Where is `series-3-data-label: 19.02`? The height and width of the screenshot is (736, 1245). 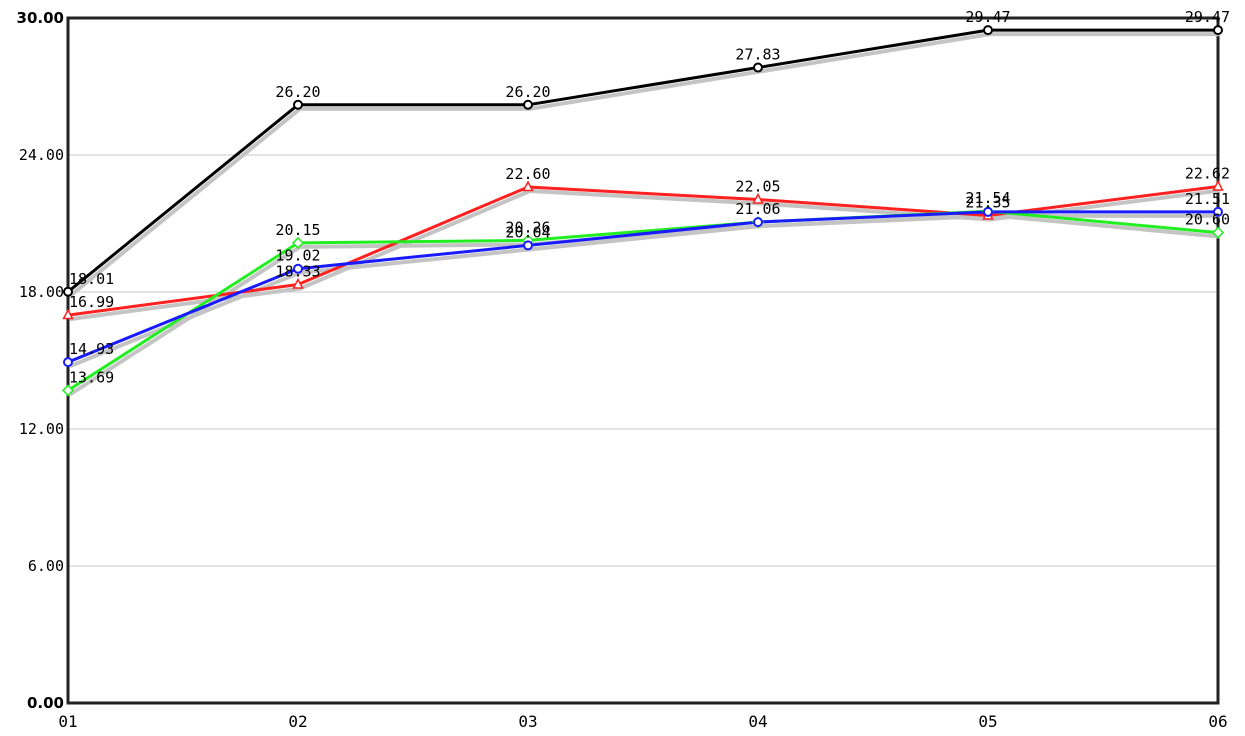
series-3-data-label: 19.02 is located at coordinates (297, 256).